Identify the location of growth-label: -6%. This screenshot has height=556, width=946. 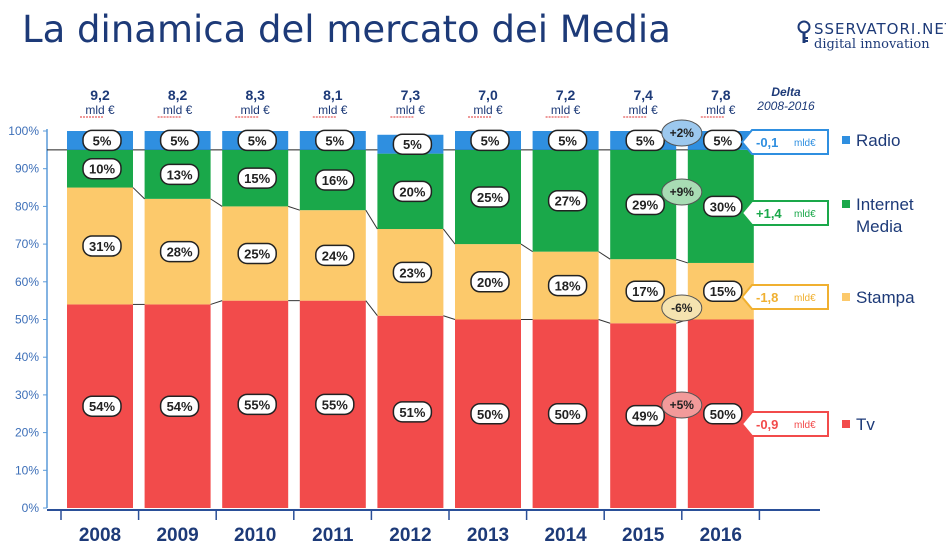
(682, 308).